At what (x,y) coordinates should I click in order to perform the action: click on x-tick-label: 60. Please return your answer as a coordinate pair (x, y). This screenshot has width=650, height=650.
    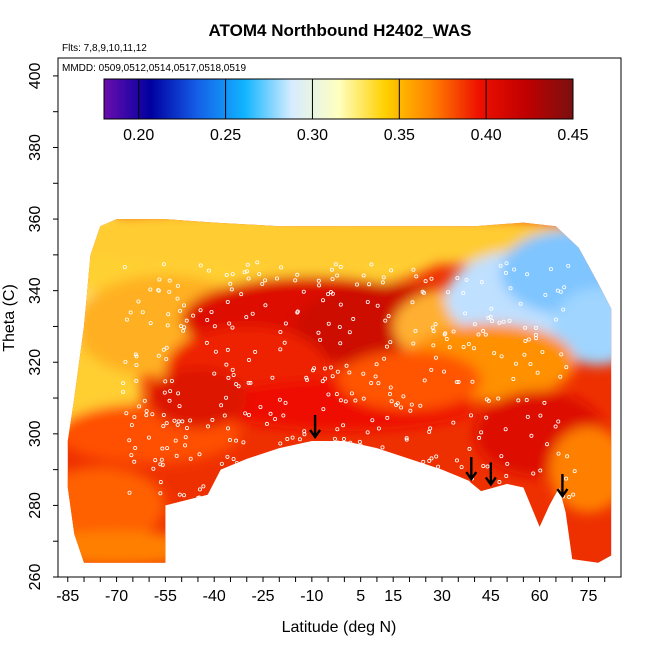
    Looking at the image, I should click on (540, 596).